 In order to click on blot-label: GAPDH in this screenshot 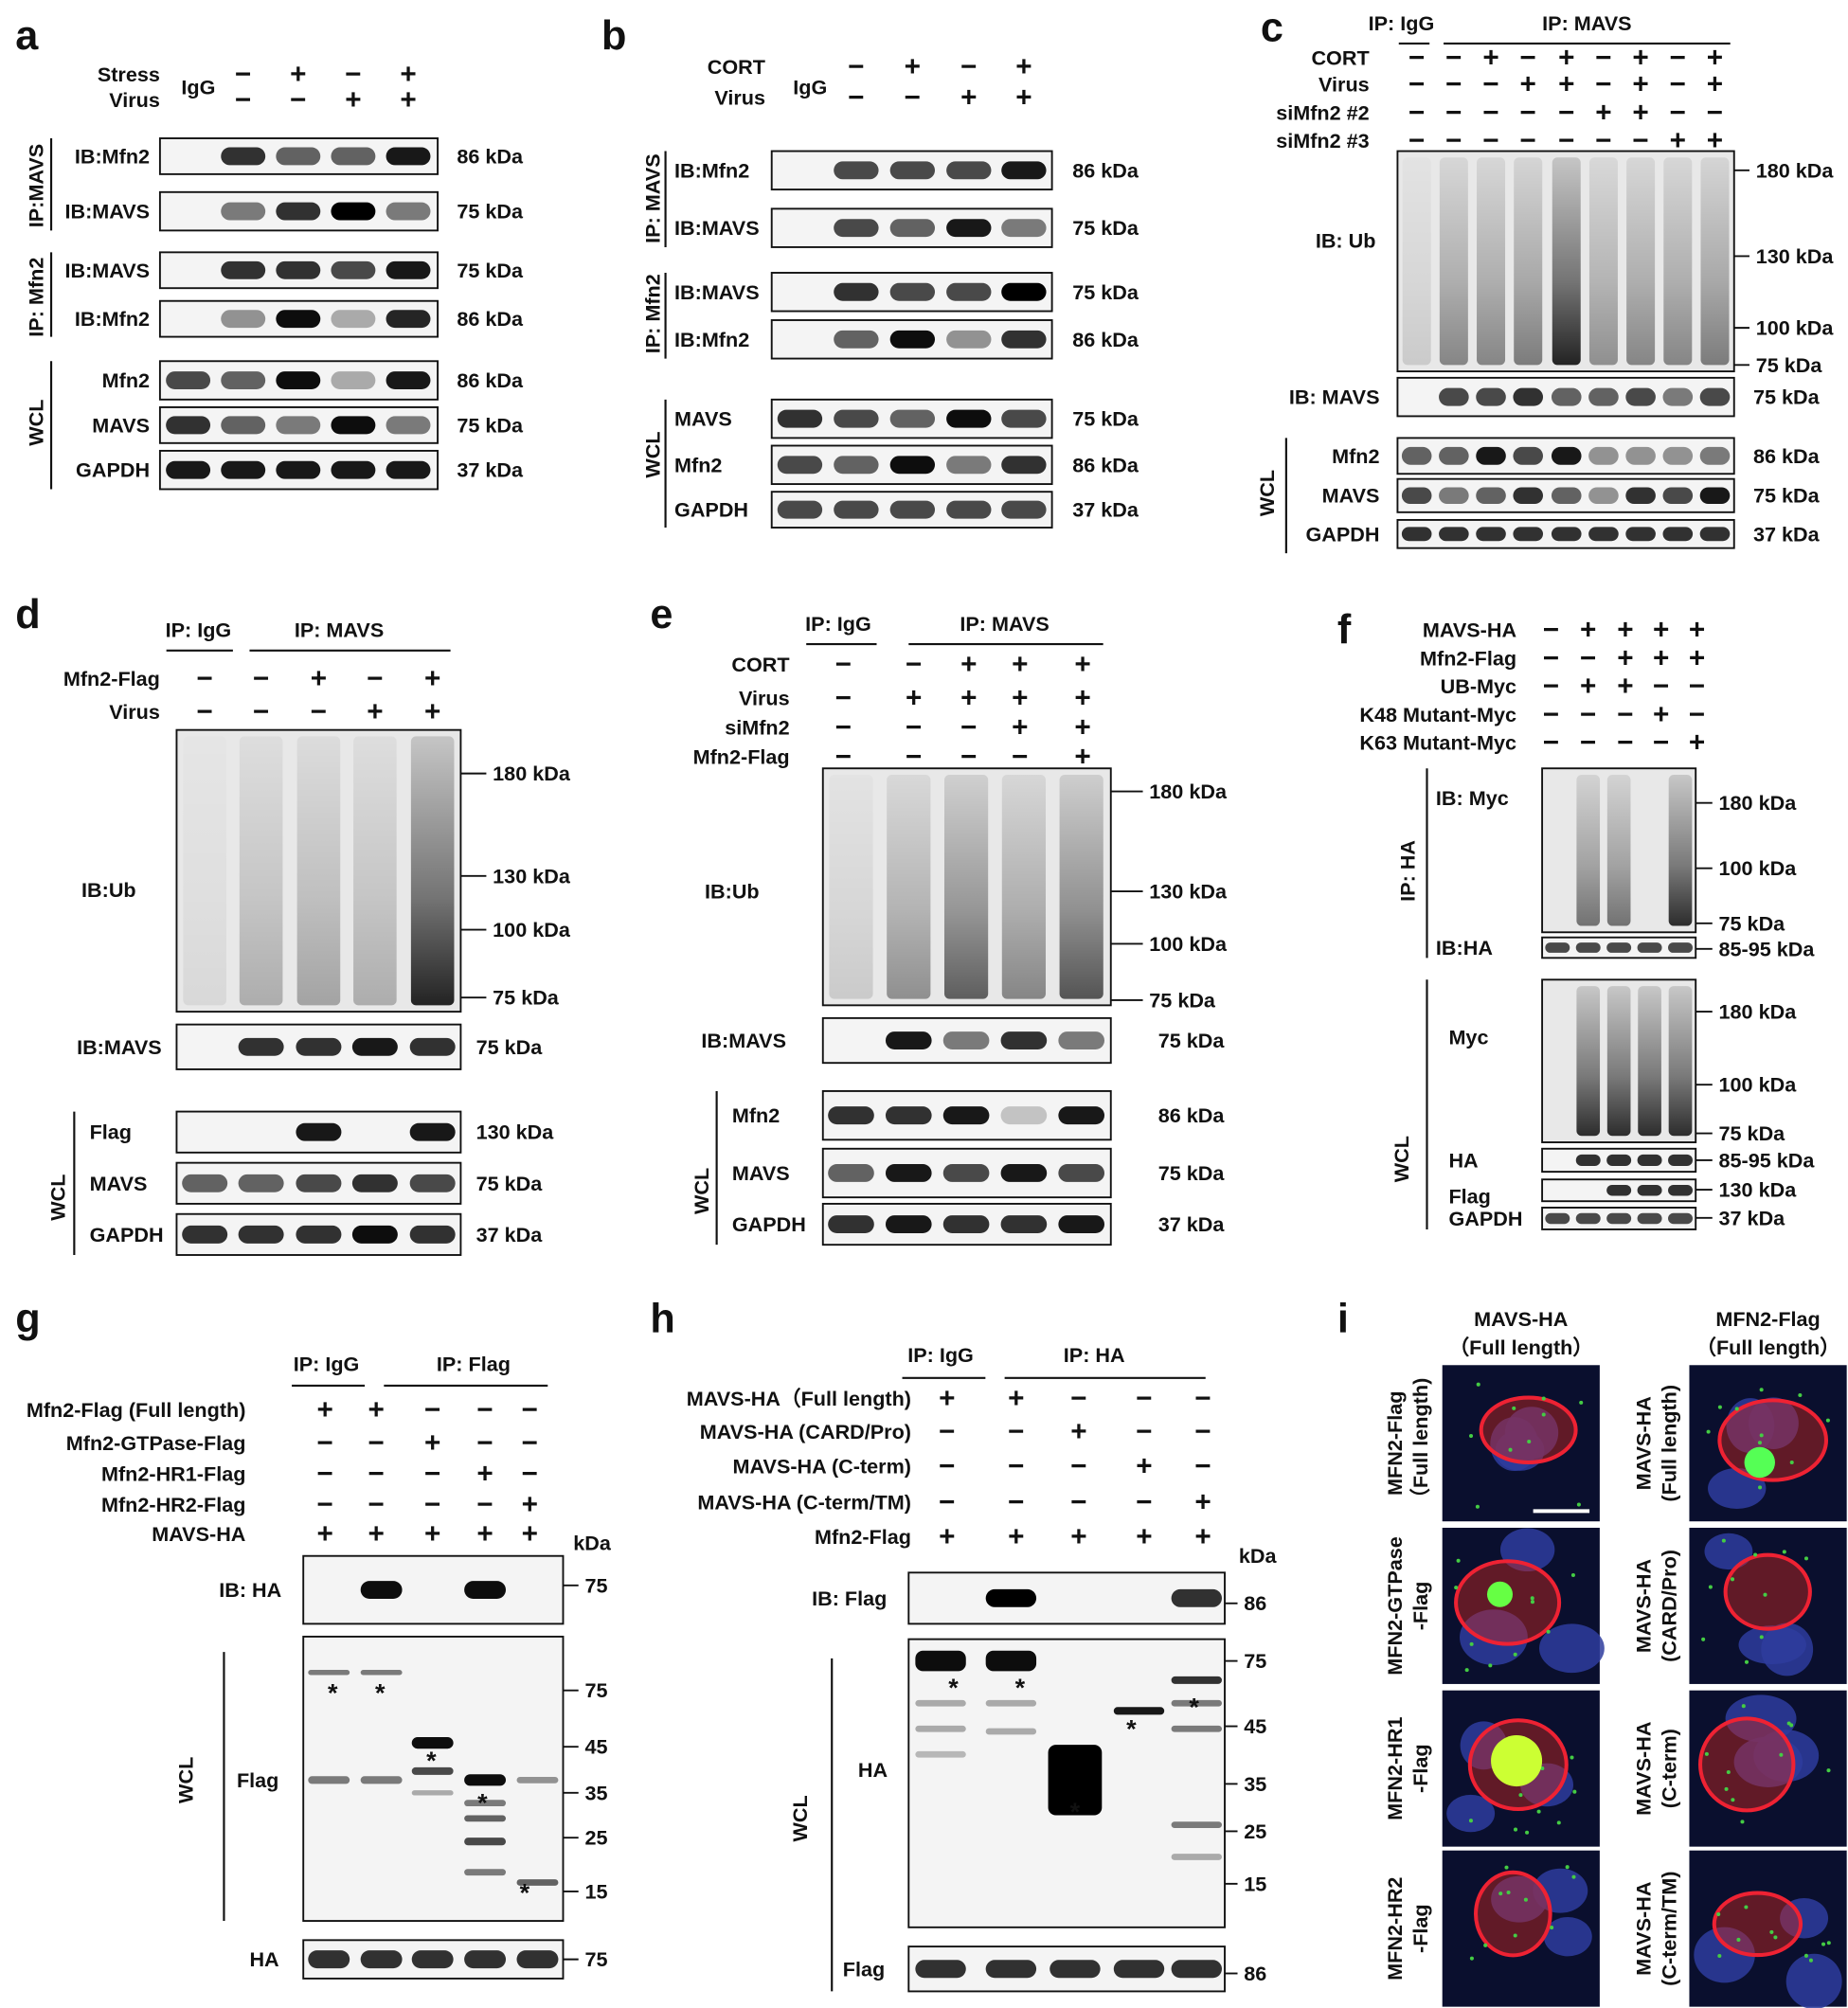, I will do `click(127, 1234)`.